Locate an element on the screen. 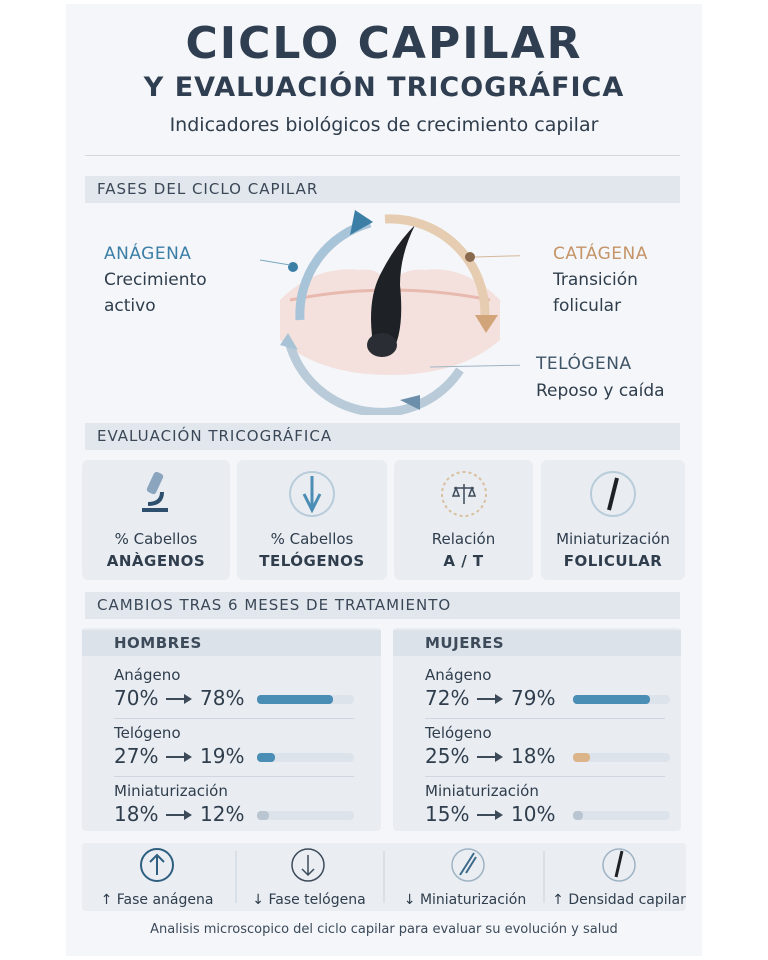 The width and height of the screenshot is (768, 960). summary-item: ↓ Fase telógena is located at coordinates (309, 900).